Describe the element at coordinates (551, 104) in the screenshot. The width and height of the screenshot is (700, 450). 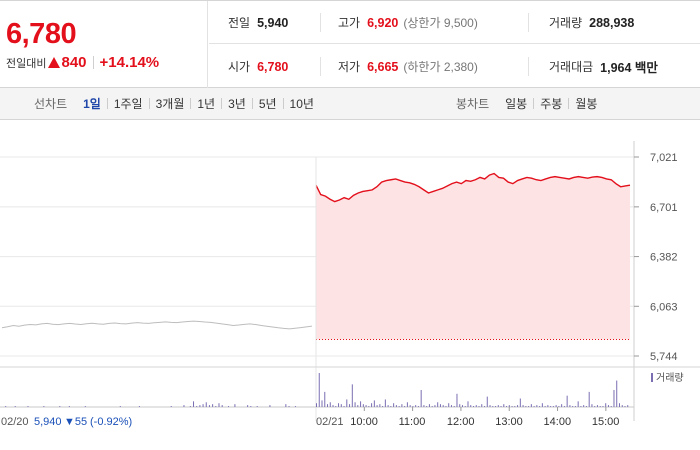
I see `candle-weekly: 주봉` at that location.